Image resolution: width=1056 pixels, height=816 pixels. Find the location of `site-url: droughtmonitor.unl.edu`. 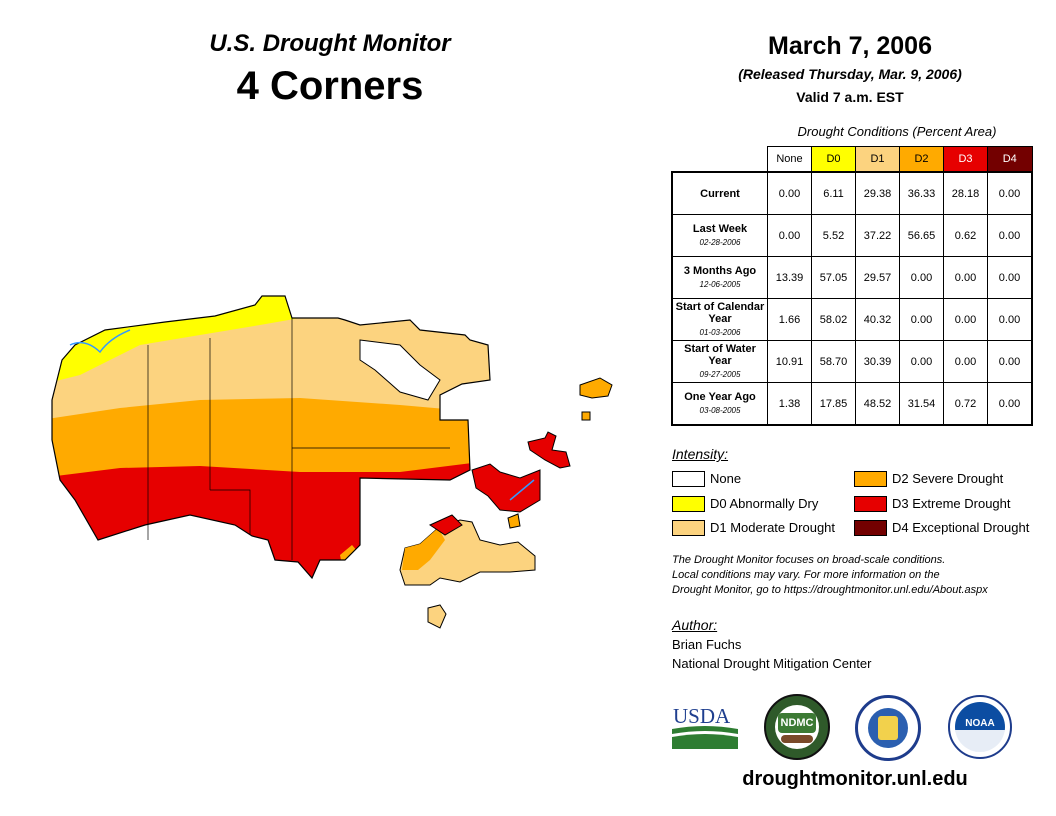

site-url: droughtmonitor.unl.edu is located at coordinates (855, 779).